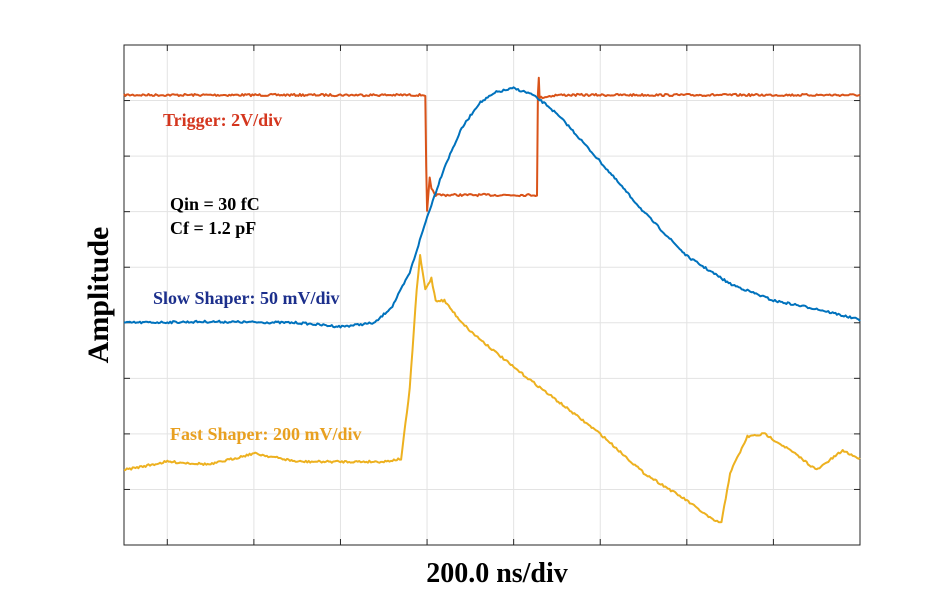 The width and height of the screenshot is (950, 611). I want to click on annotation-slow-shaper: Slow Shaper: 50 mV/div, so click(246, 298).